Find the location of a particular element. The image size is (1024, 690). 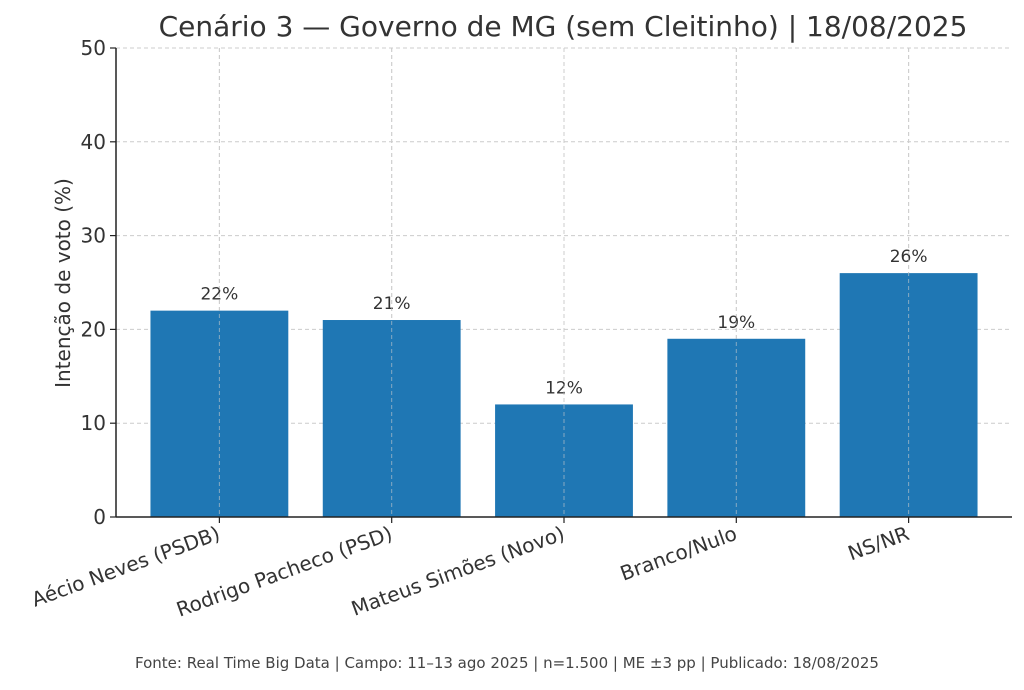

bar-data-label: 21% is located at coordinates (392, 304).